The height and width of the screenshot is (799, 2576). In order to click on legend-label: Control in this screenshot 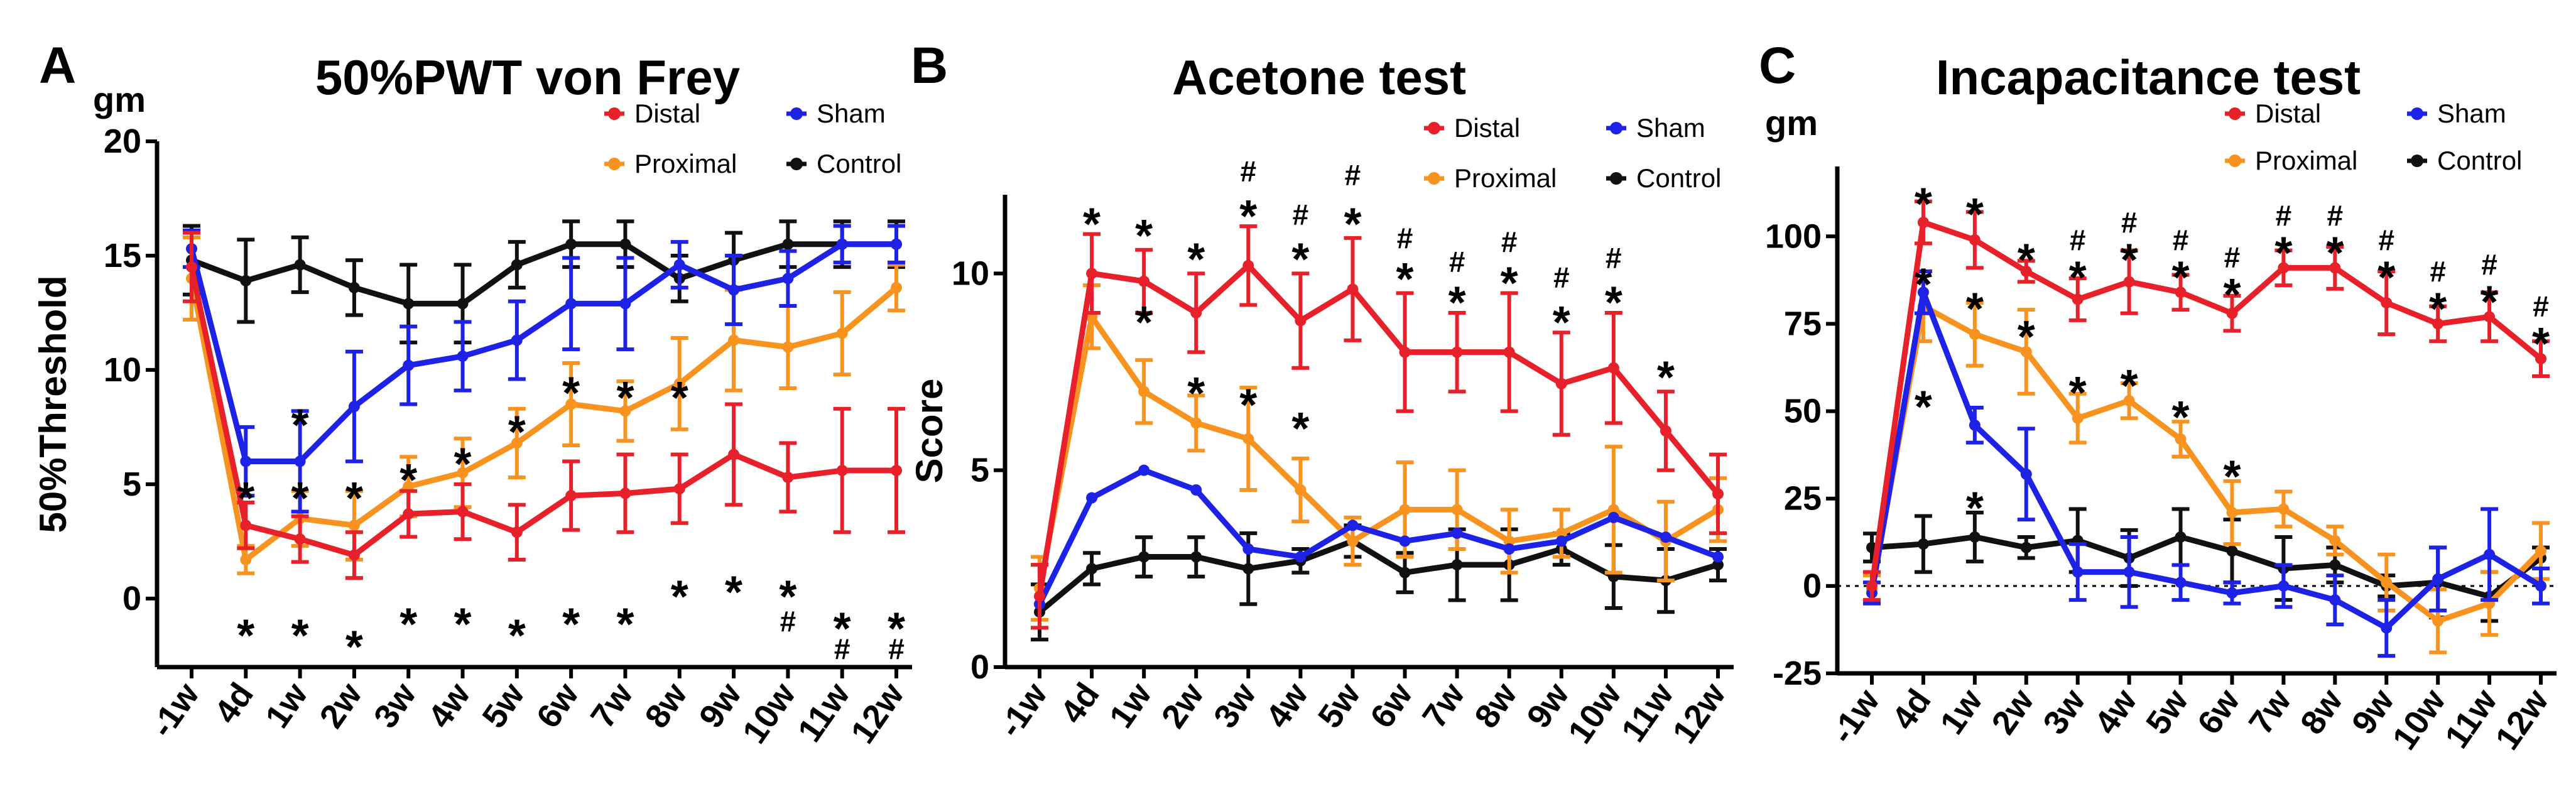, I will do `click(2479, 160)`.